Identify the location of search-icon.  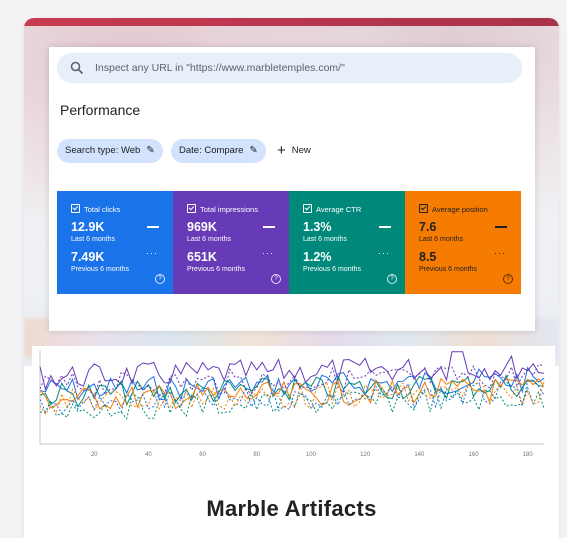
(77, 68).